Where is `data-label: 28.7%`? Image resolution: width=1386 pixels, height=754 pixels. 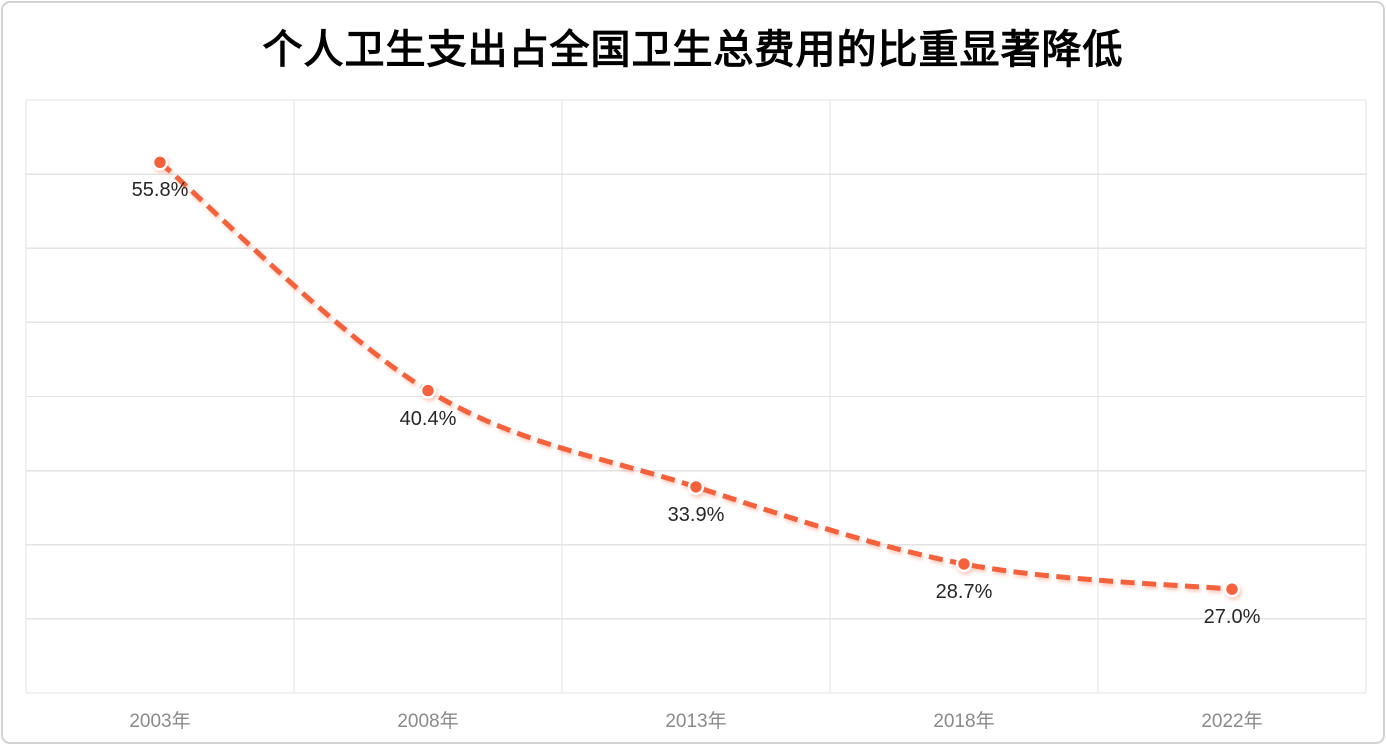 data-label: 28.7% is located at coordinates (964, 592).